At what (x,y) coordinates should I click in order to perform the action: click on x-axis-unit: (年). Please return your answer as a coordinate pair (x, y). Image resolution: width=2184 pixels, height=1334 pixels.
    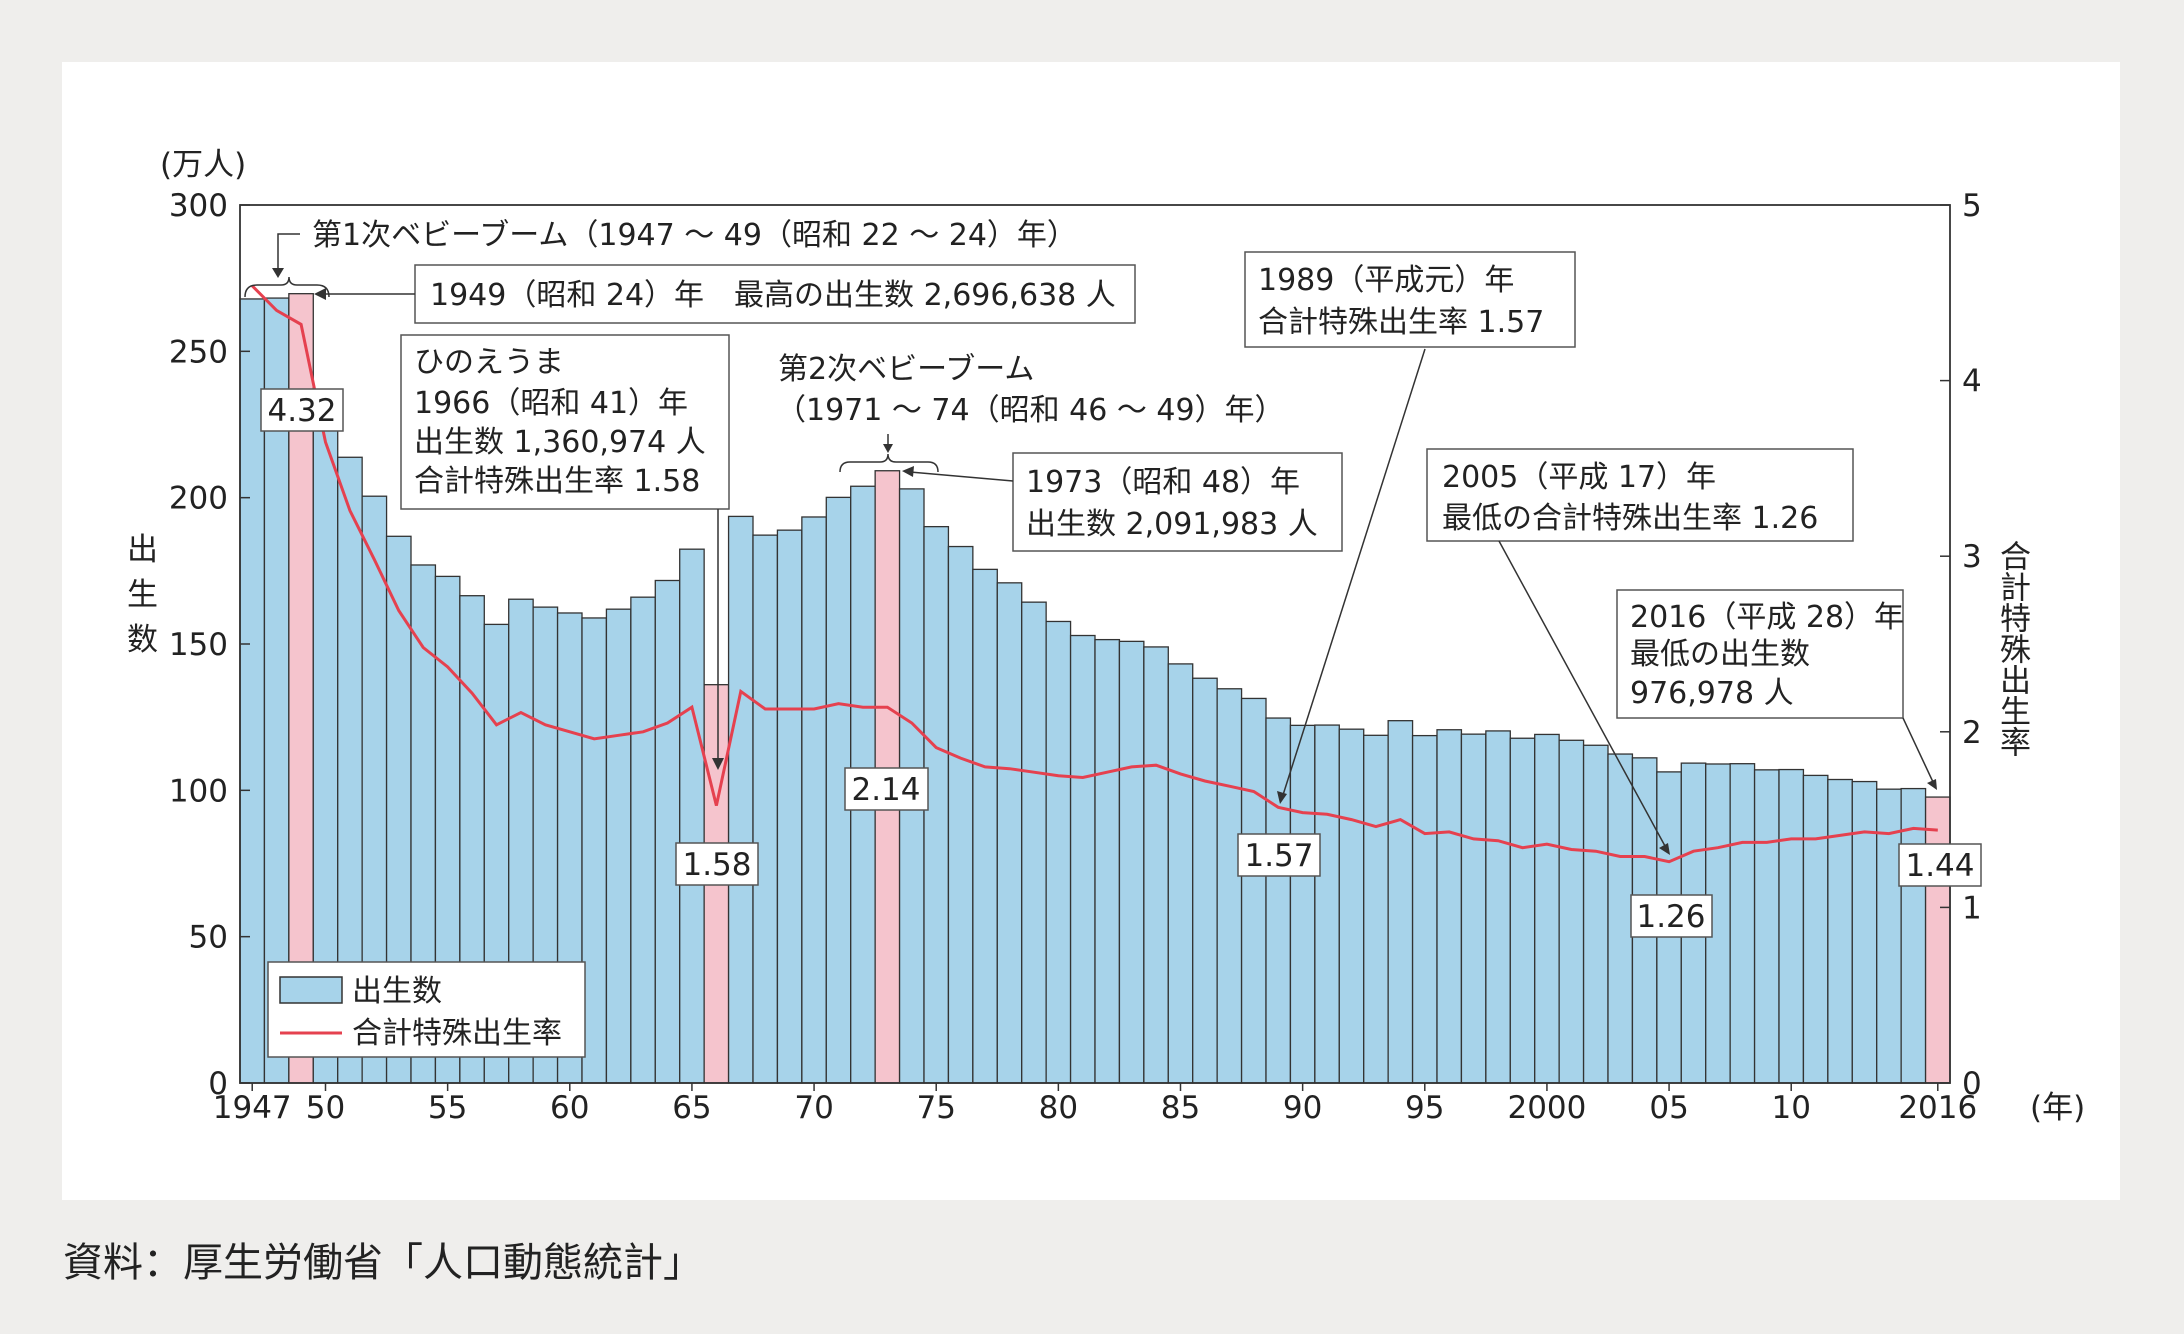
    Looking at the image, I should click on (2057, 1108).